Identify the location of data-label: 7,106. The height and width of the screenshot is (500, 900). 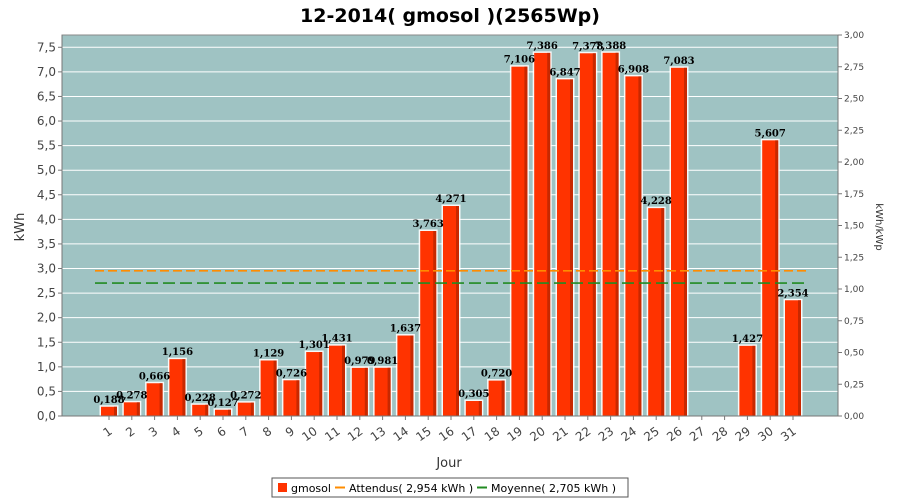
(519, 60).